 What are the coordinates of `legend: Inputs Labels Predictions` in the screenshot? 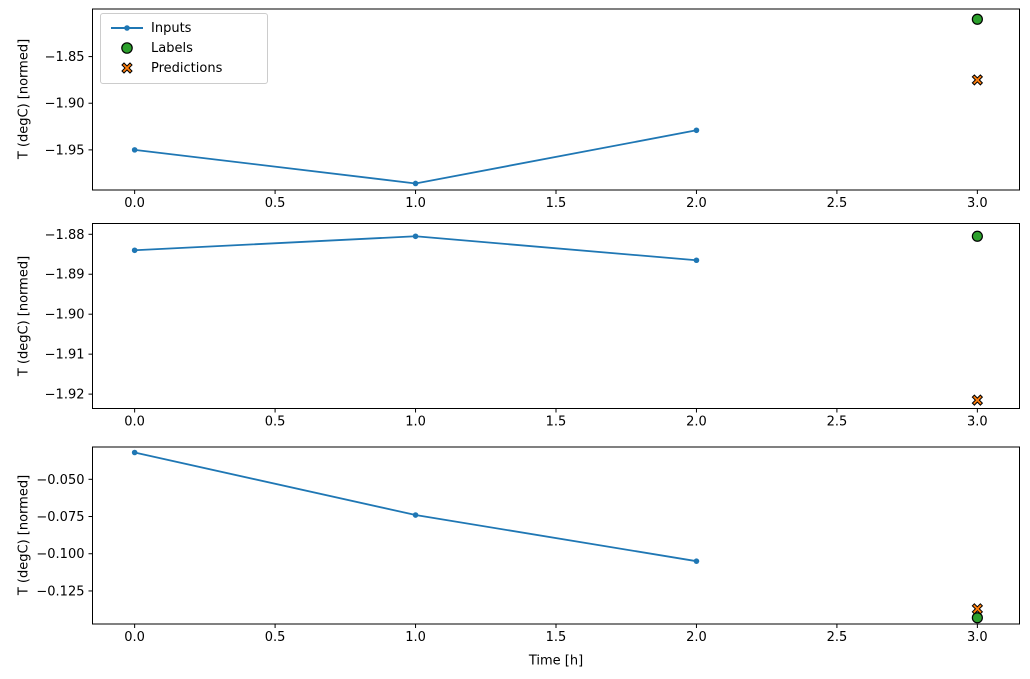 It's located at (184, 48).